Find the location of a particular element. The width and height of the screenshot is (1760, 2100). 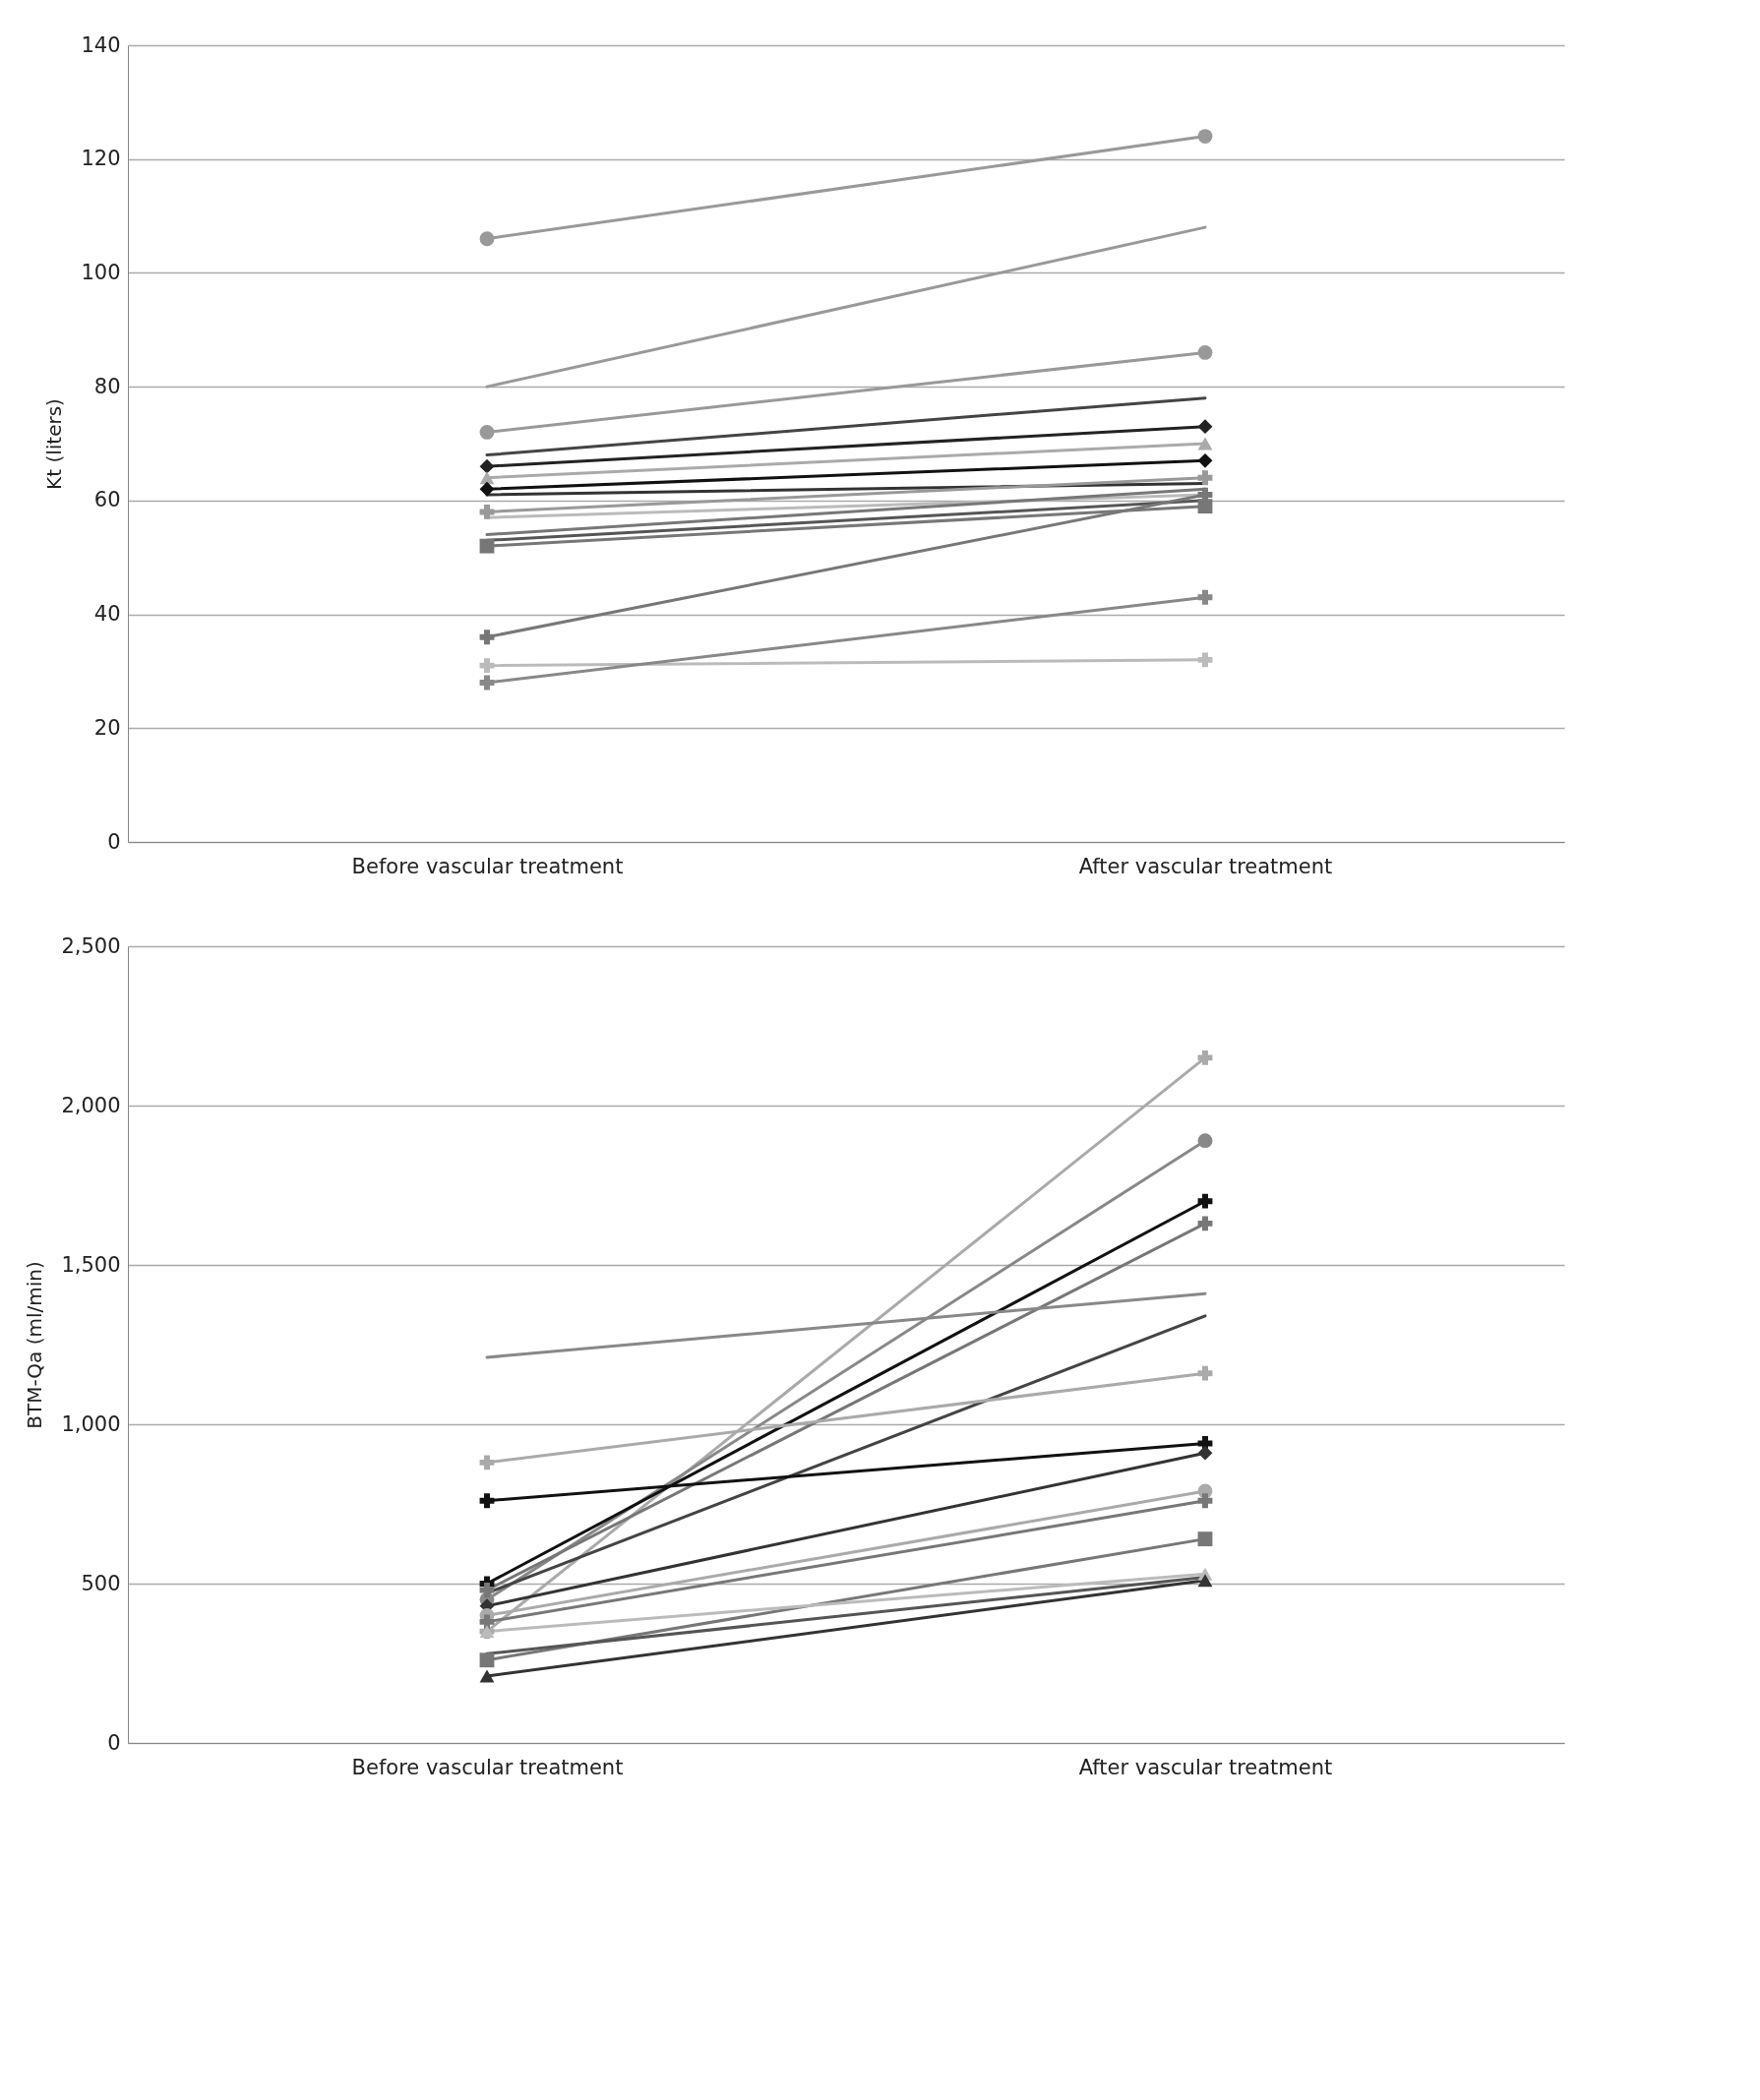

y-axis-title: BTM-Qa (ml/min) is located at coordinates (35, 1345).